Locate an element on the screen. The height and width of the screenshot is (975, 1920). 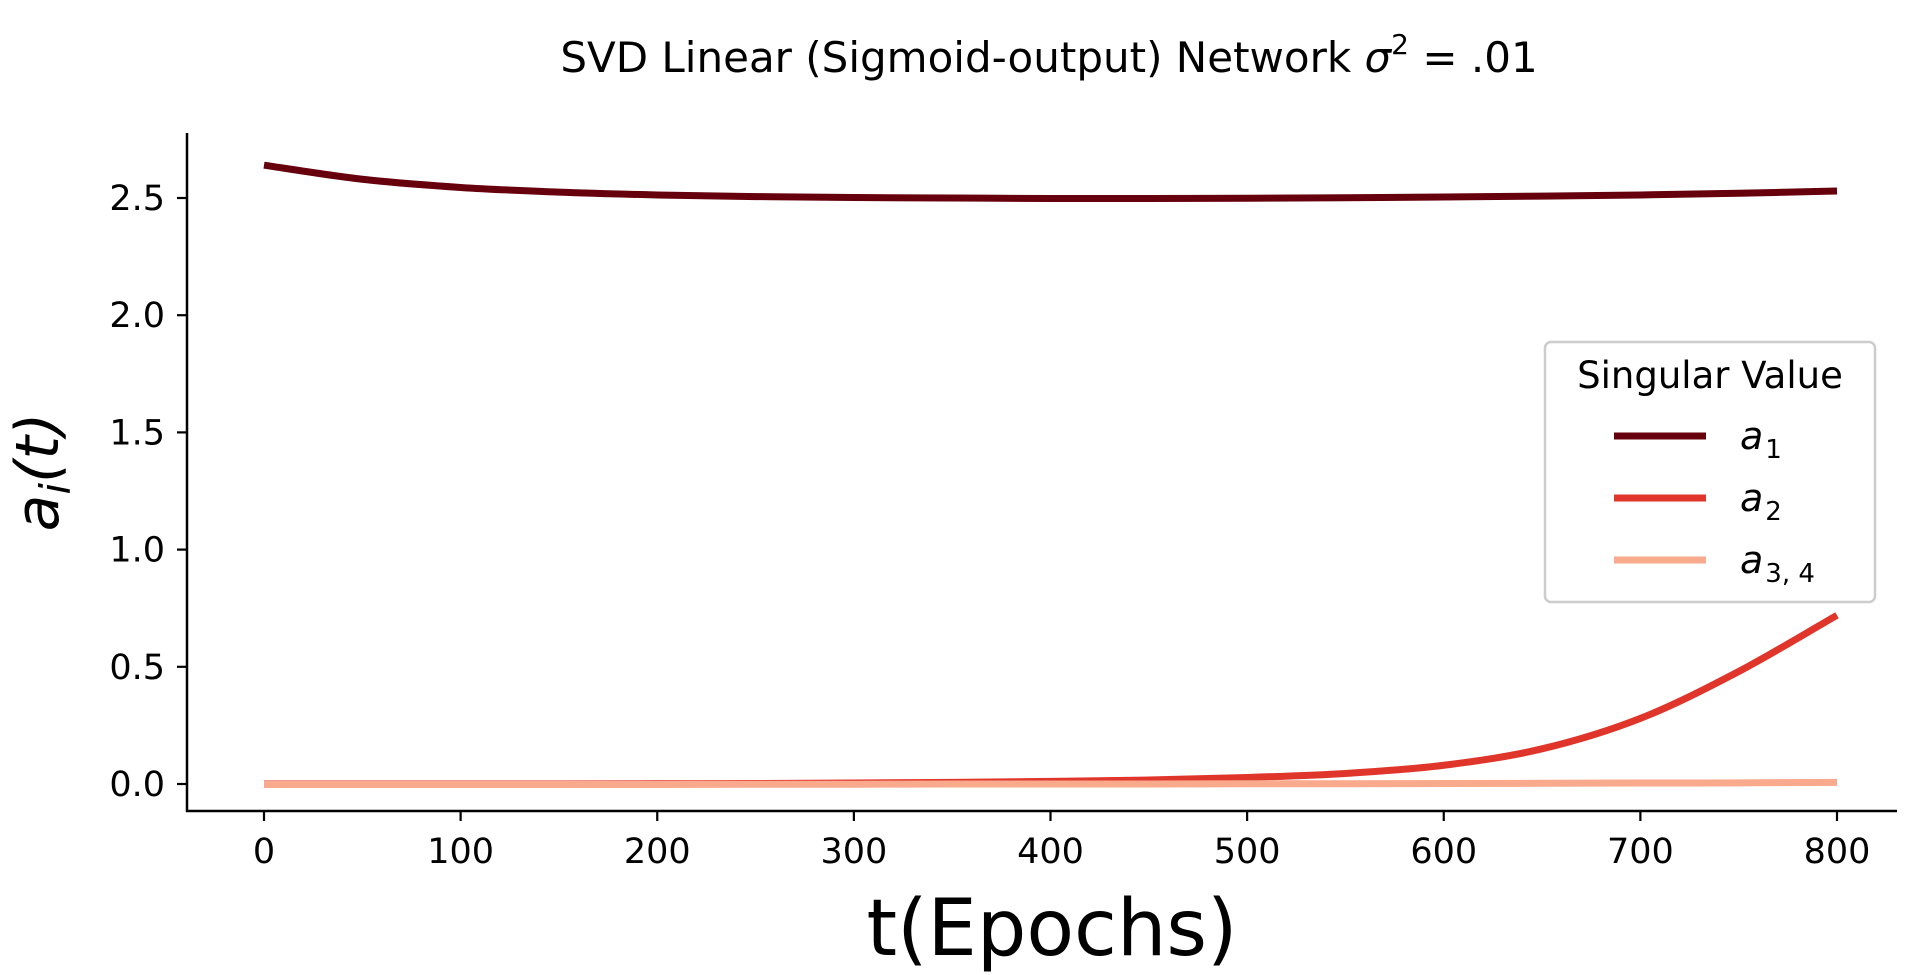
y-tick-label: 0.5 is located at coordinates (137, 668).